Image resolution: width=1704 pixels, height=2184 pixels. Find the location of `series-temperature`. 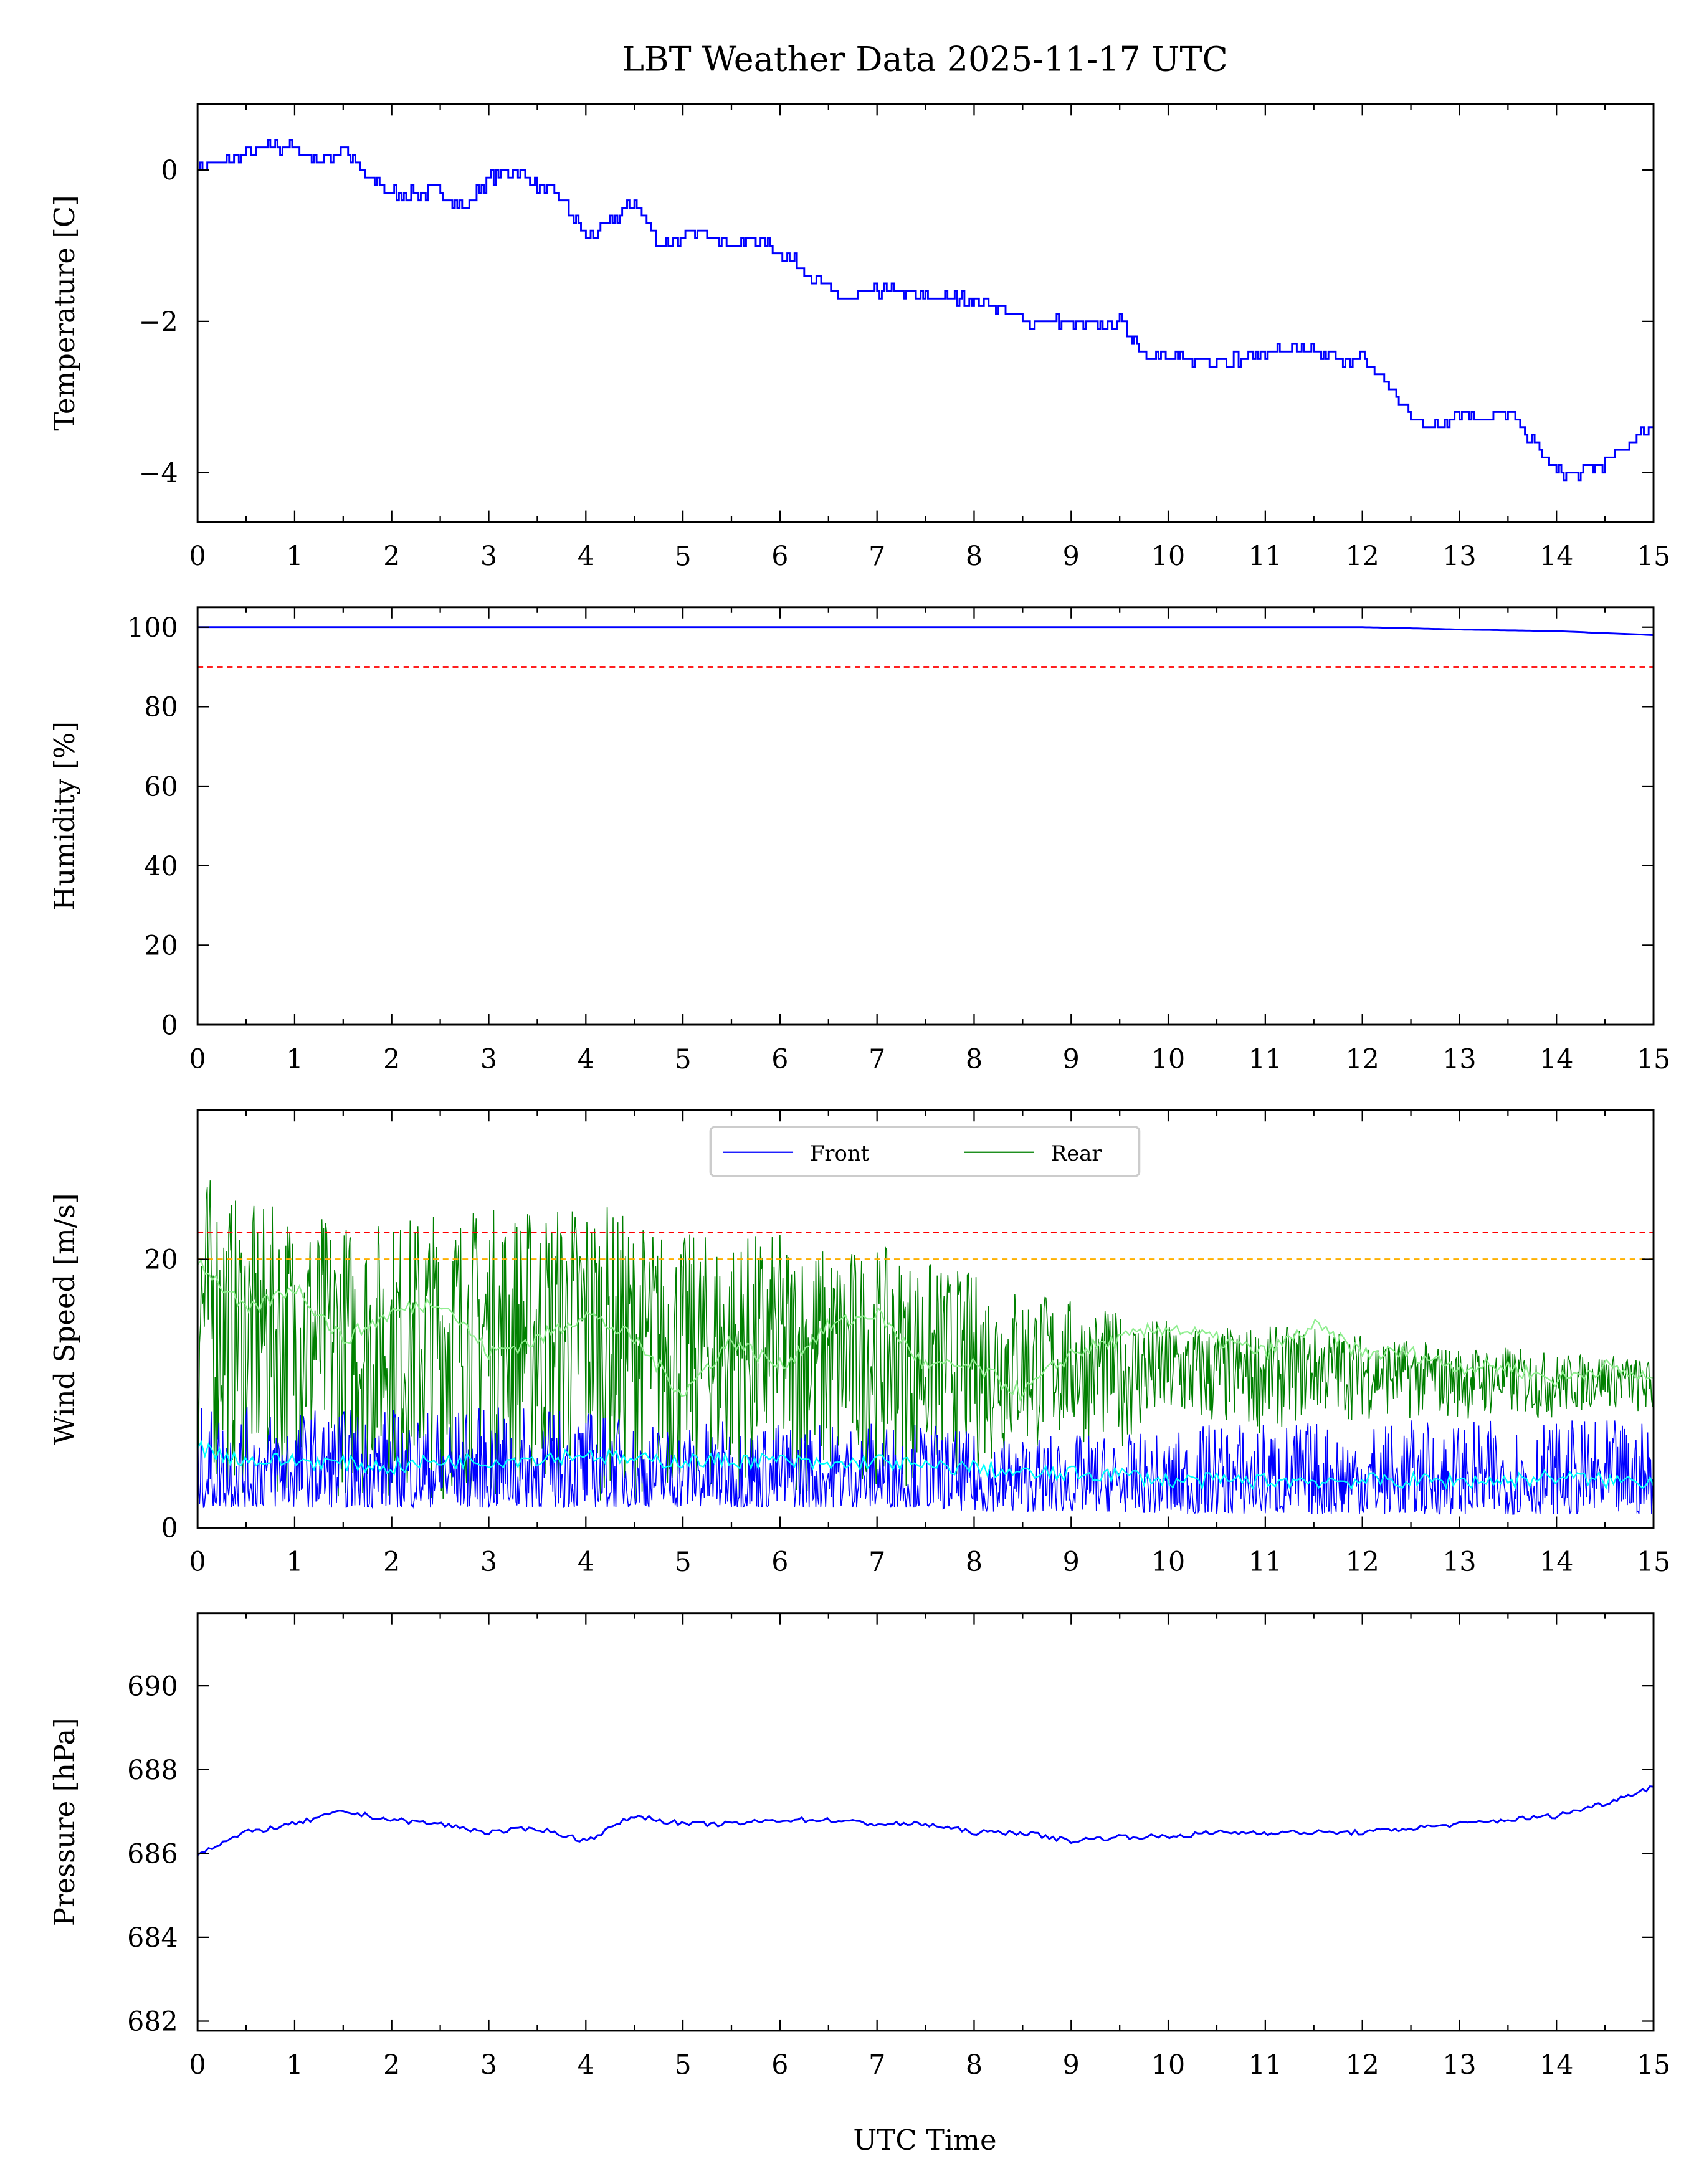

series-temperature is located at coordinates (926, 310).